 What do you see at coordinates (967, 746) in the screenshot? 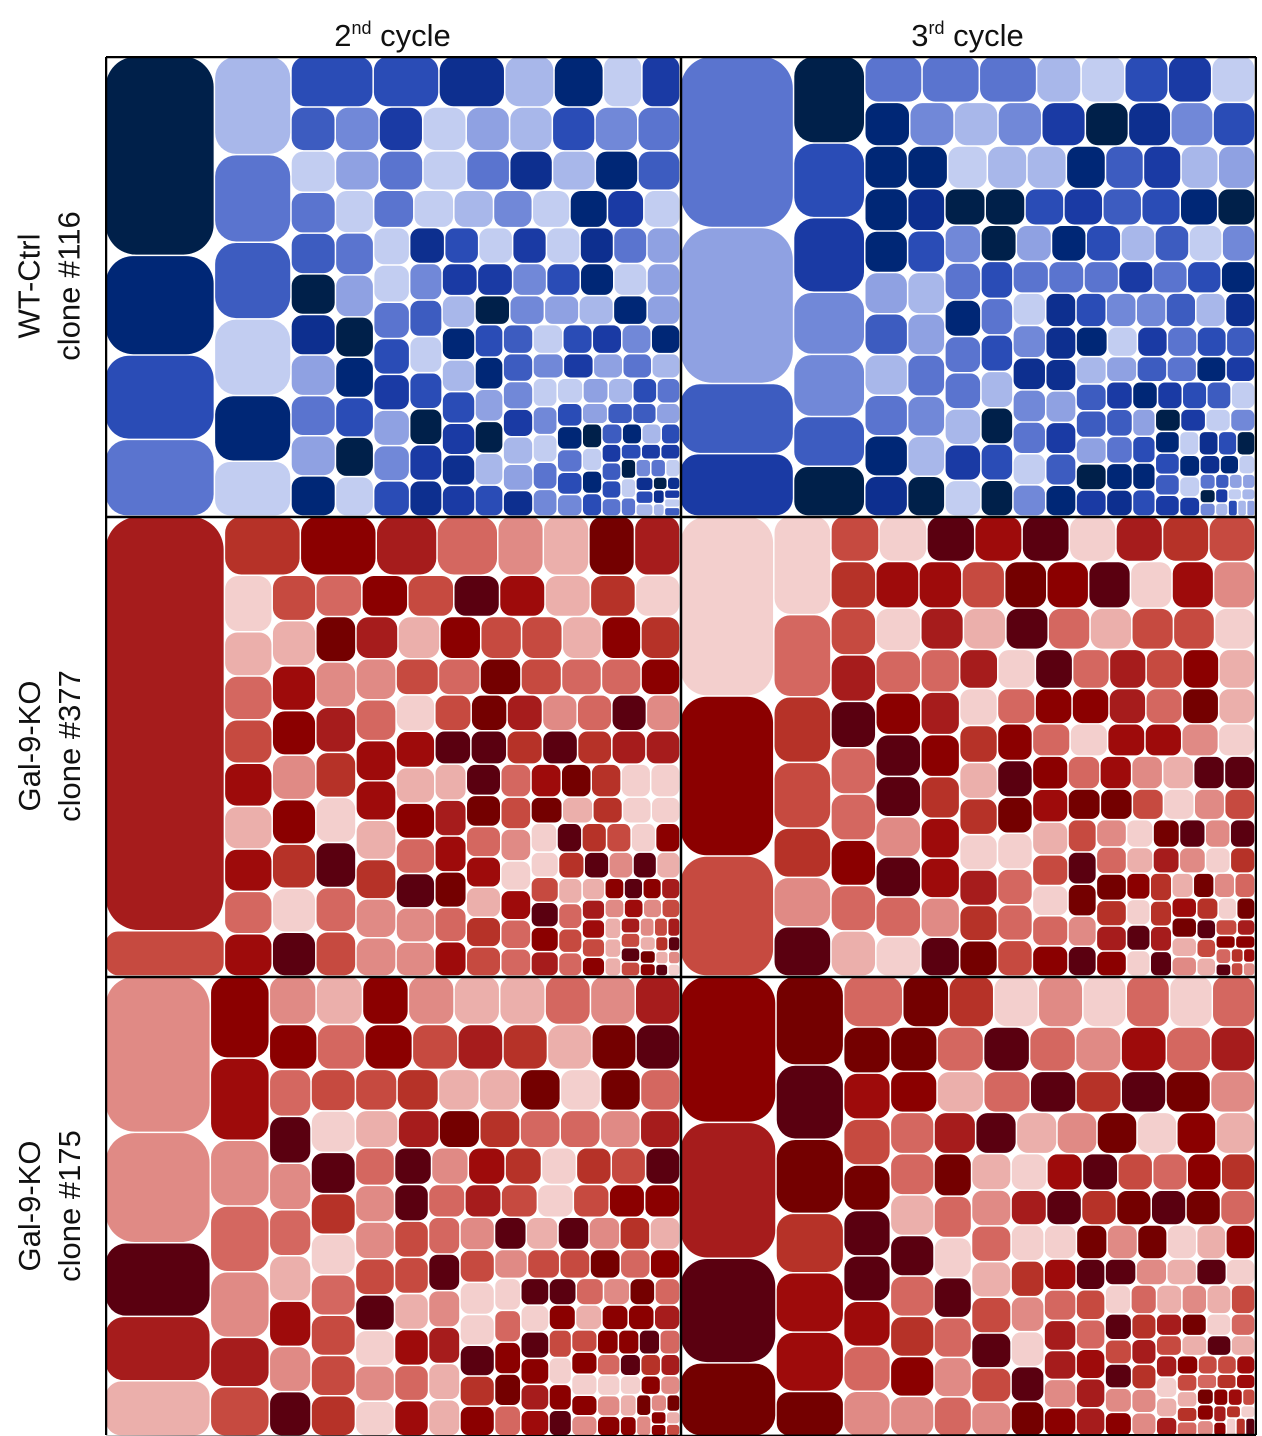
I see `treemap-panel` at bounding box center [967, 746].